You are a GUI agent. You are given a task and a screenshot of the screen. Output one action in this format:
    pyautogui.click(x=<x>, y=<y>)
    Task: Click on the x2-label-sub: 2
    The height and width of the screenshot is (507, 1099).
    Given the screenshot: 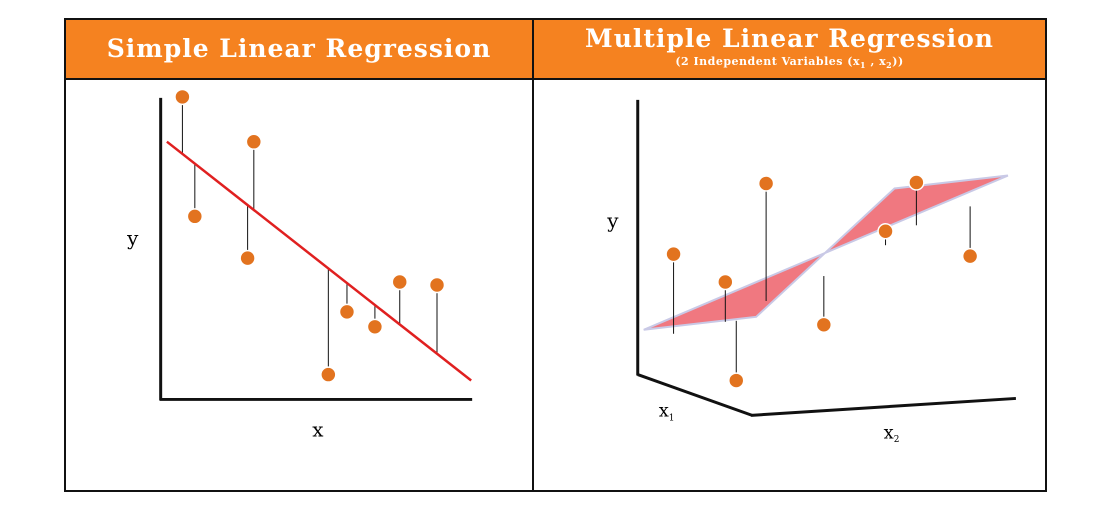 What is the action you would take?
    pyautogui.click(x=897, y=440)
    